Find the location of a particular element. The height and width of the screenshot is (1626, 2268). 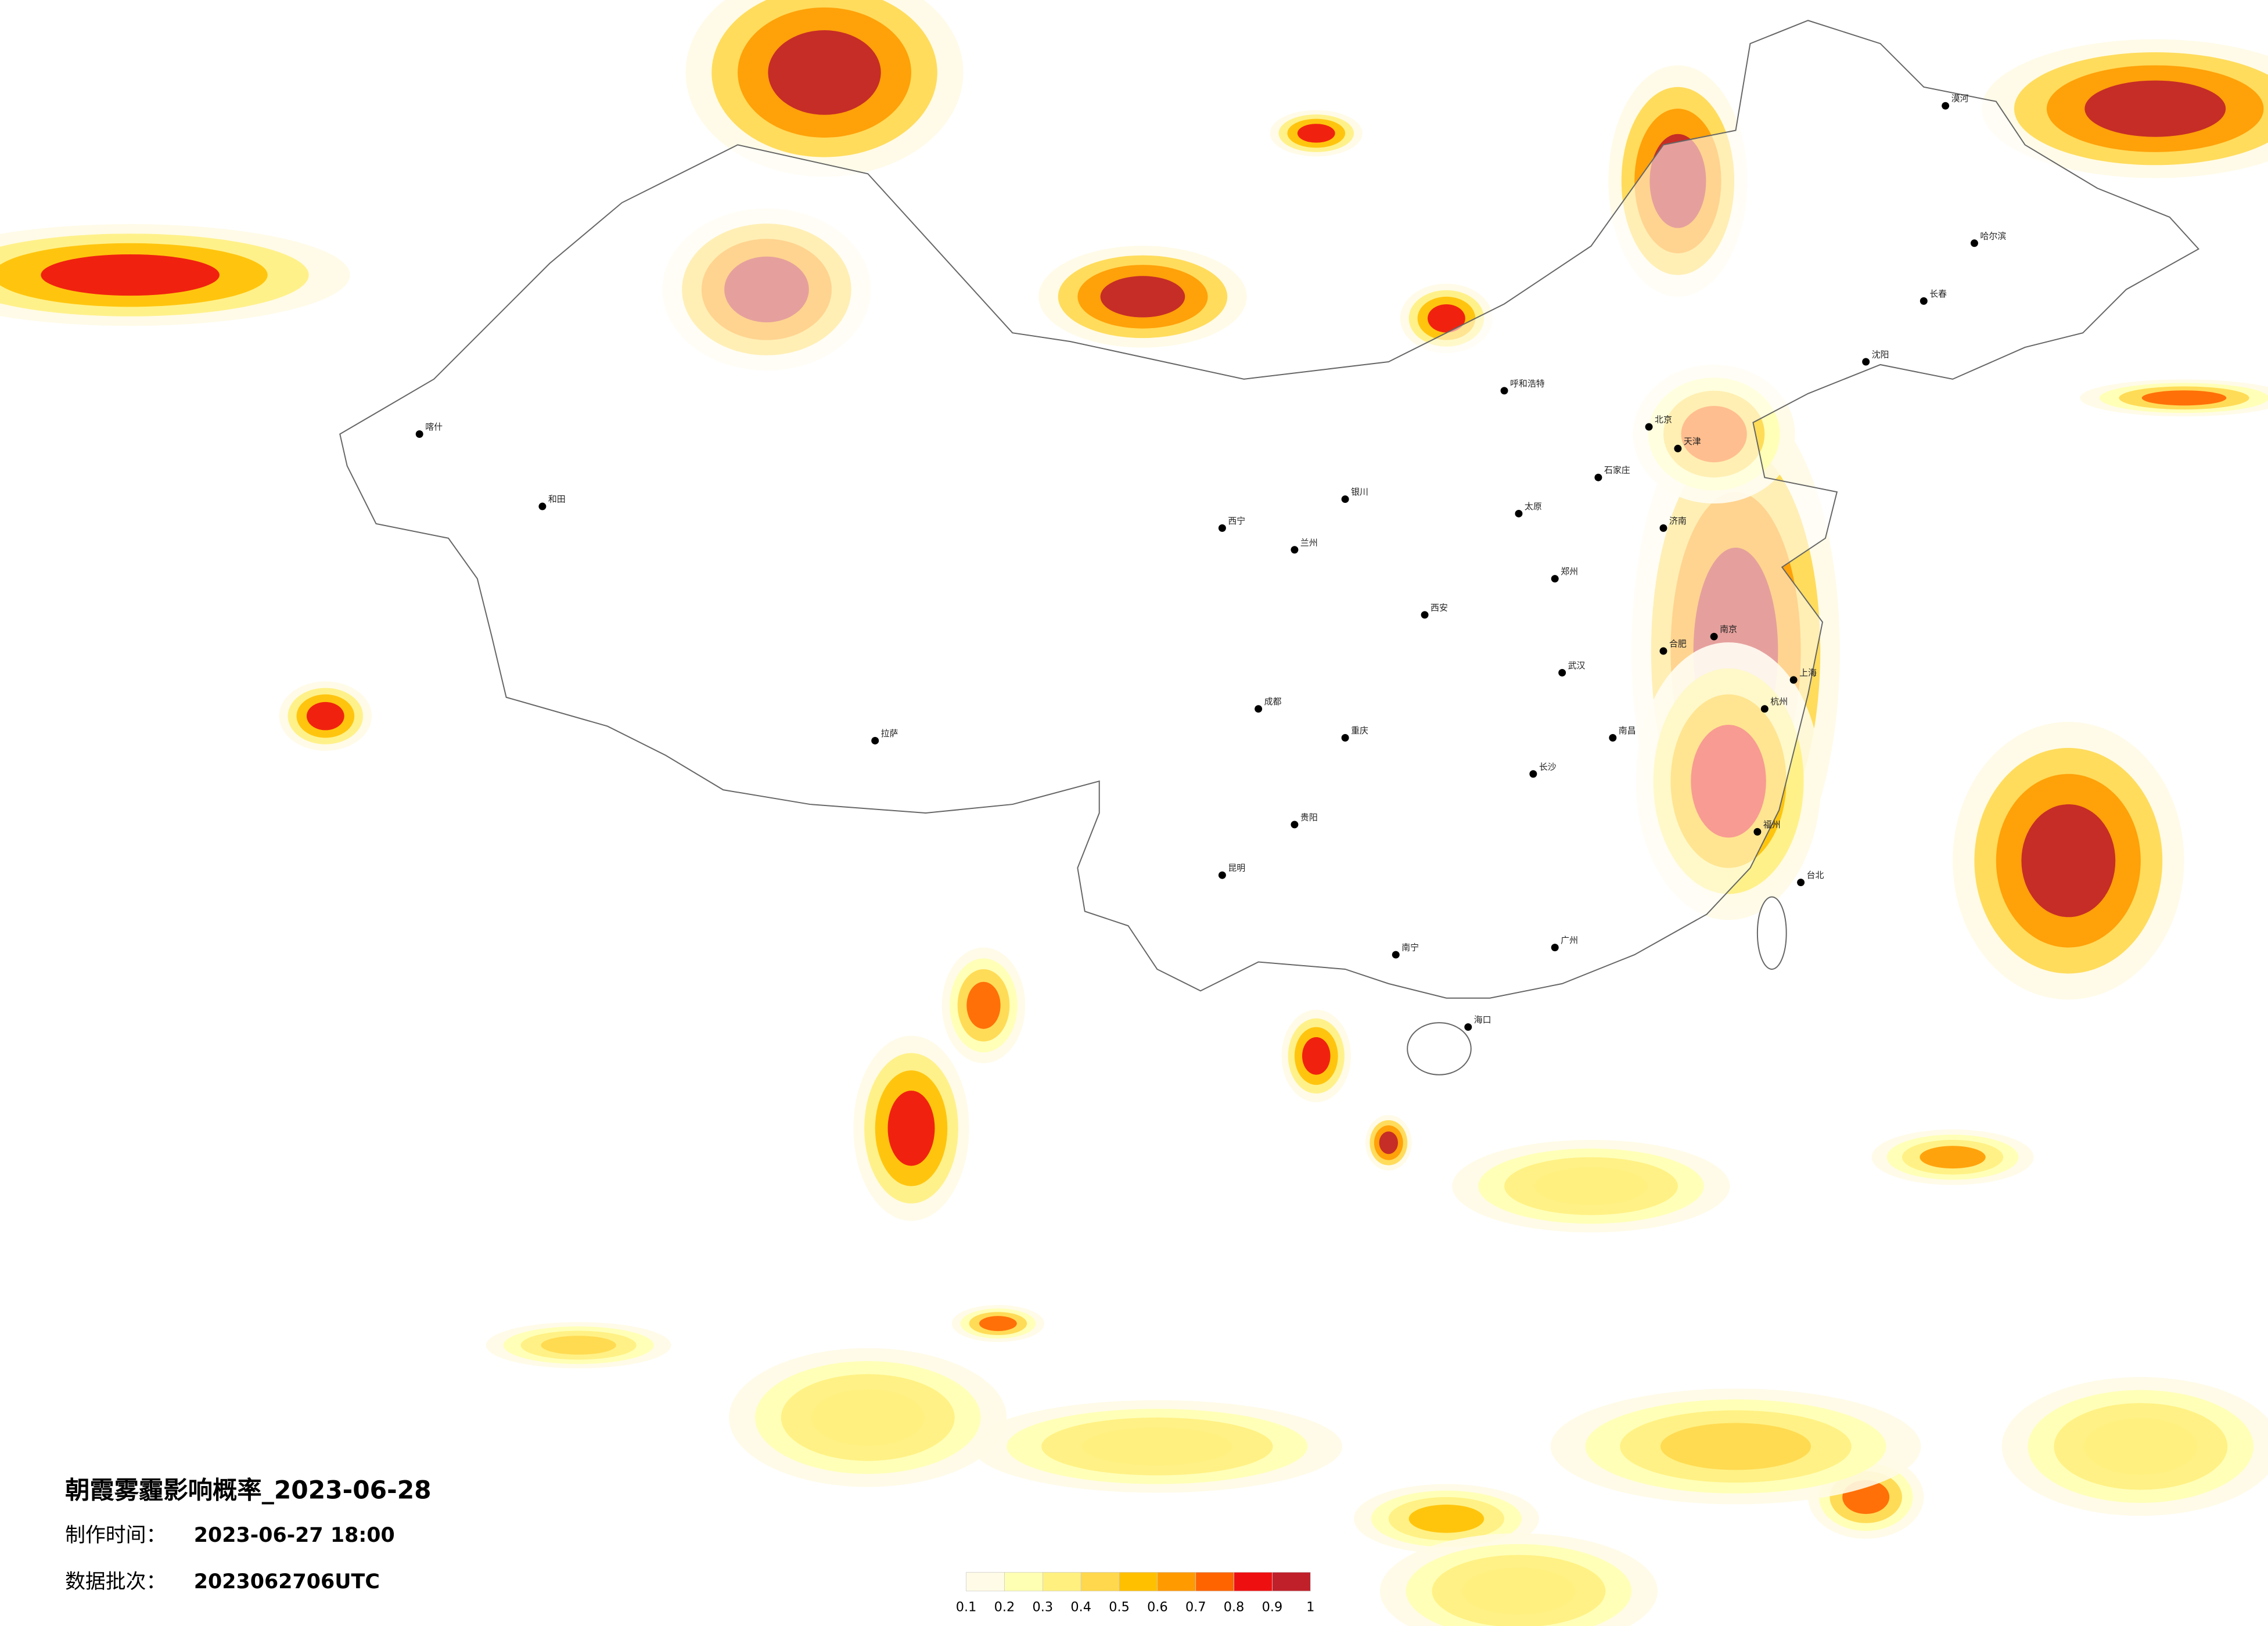

colorbar-tick-label: 0.8 is located at coordinates (1234, 1607).